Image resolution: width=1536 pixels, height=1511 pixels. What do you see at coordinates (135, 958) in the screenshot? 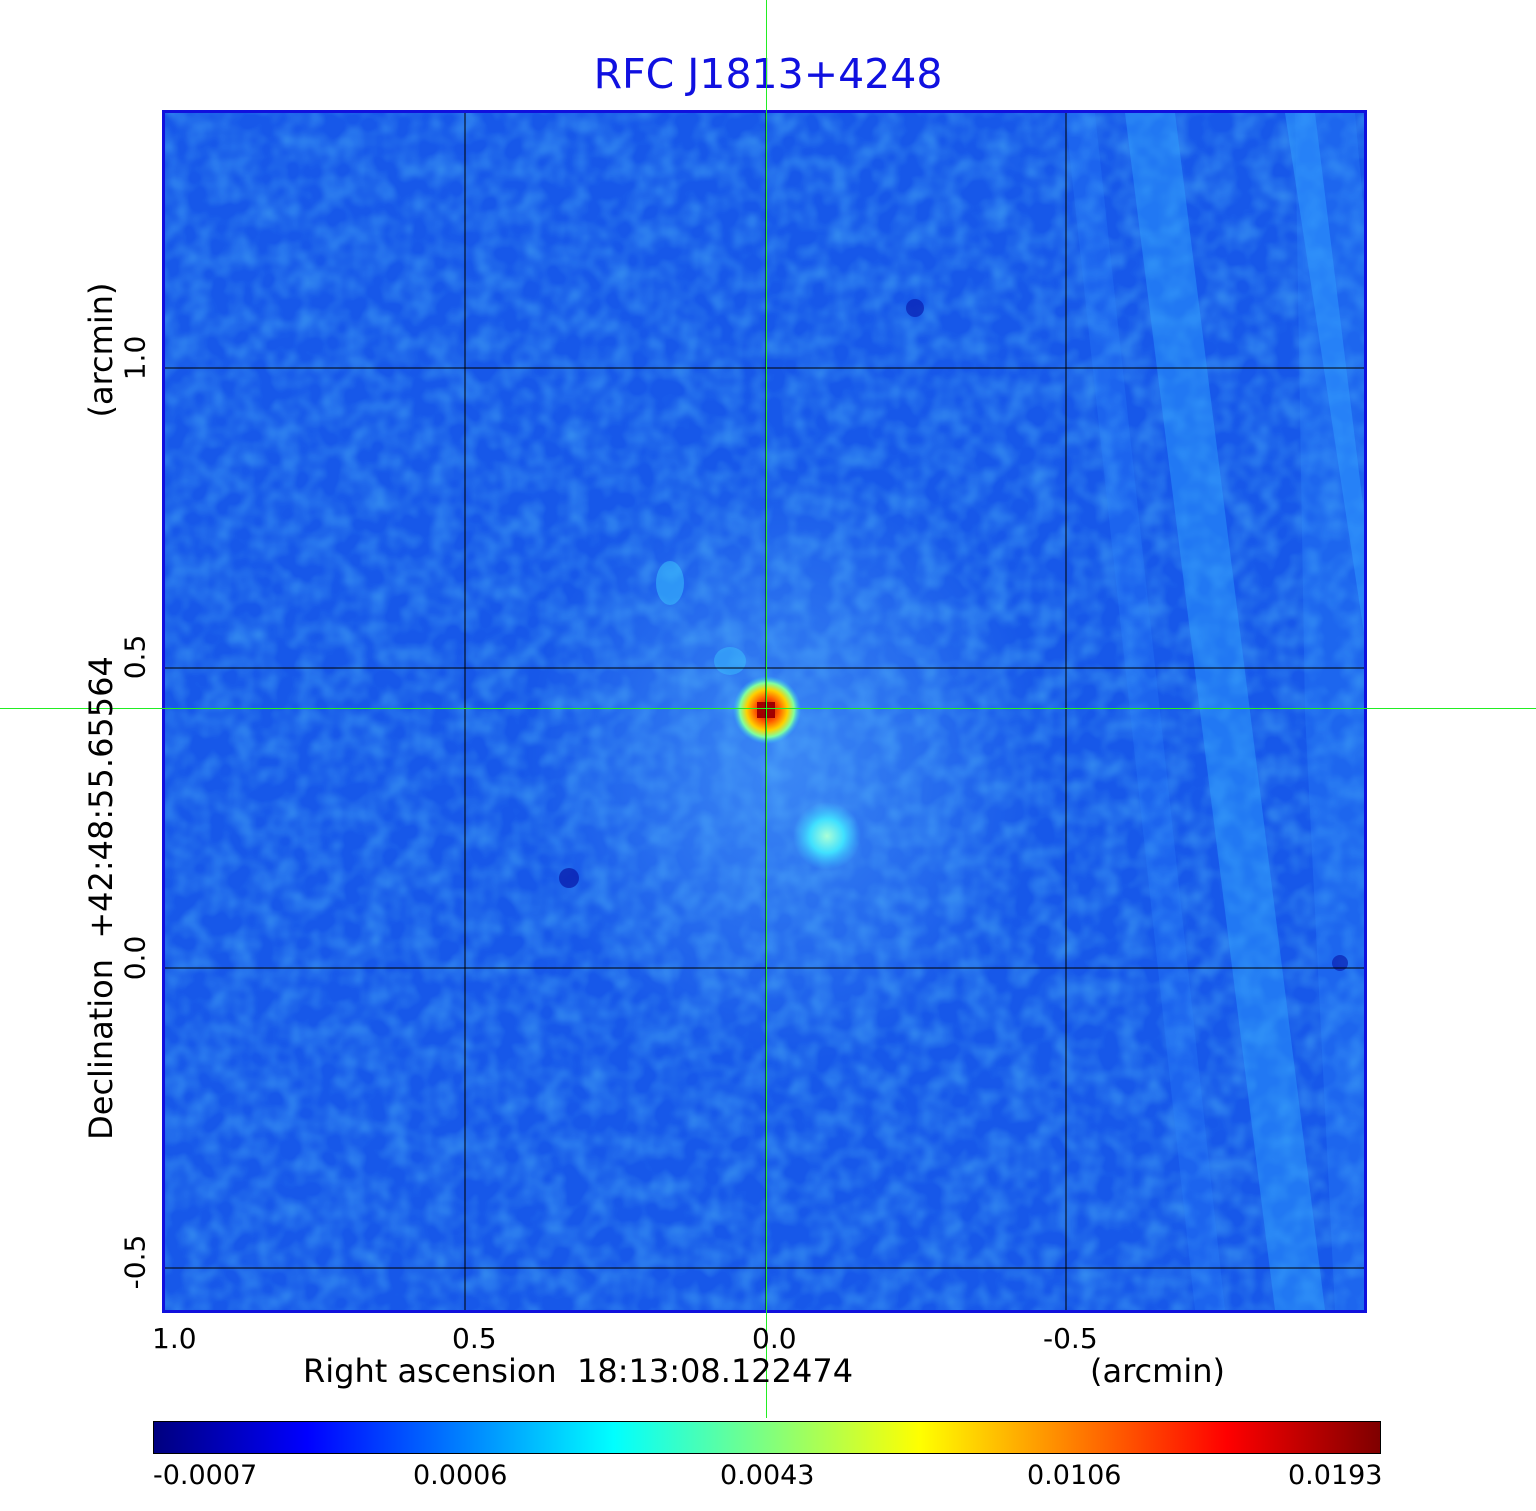
I see `y-tick-label: 0.0` at bounding box center [135, 958].